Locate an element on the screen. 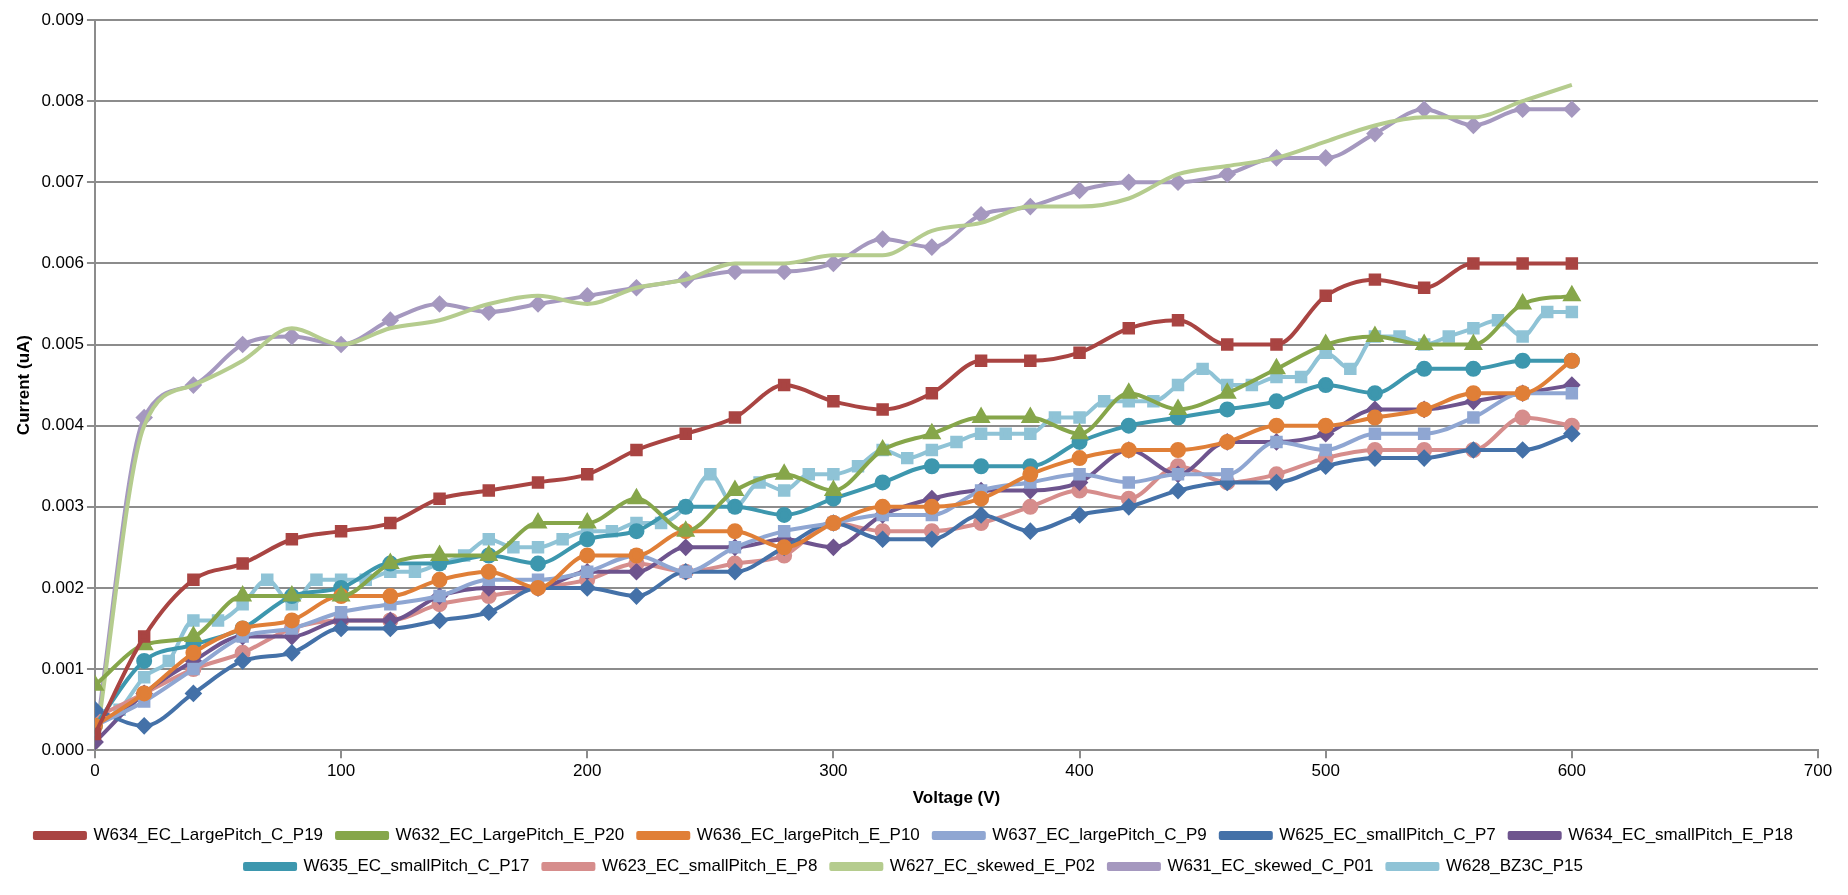 The width and height of the screenshot is (1848, 895). y-tick-label: 0.003 is located at coordinates (62, 506).